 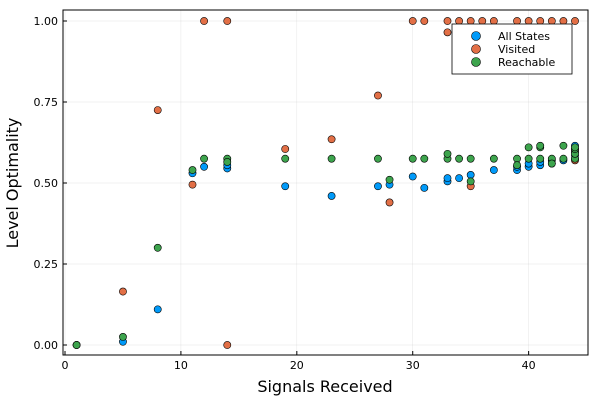 What do you see at coordinates (297, 365) in the screenshot?
I see `x-tick-label: 20` at bounding box center [297, 365].